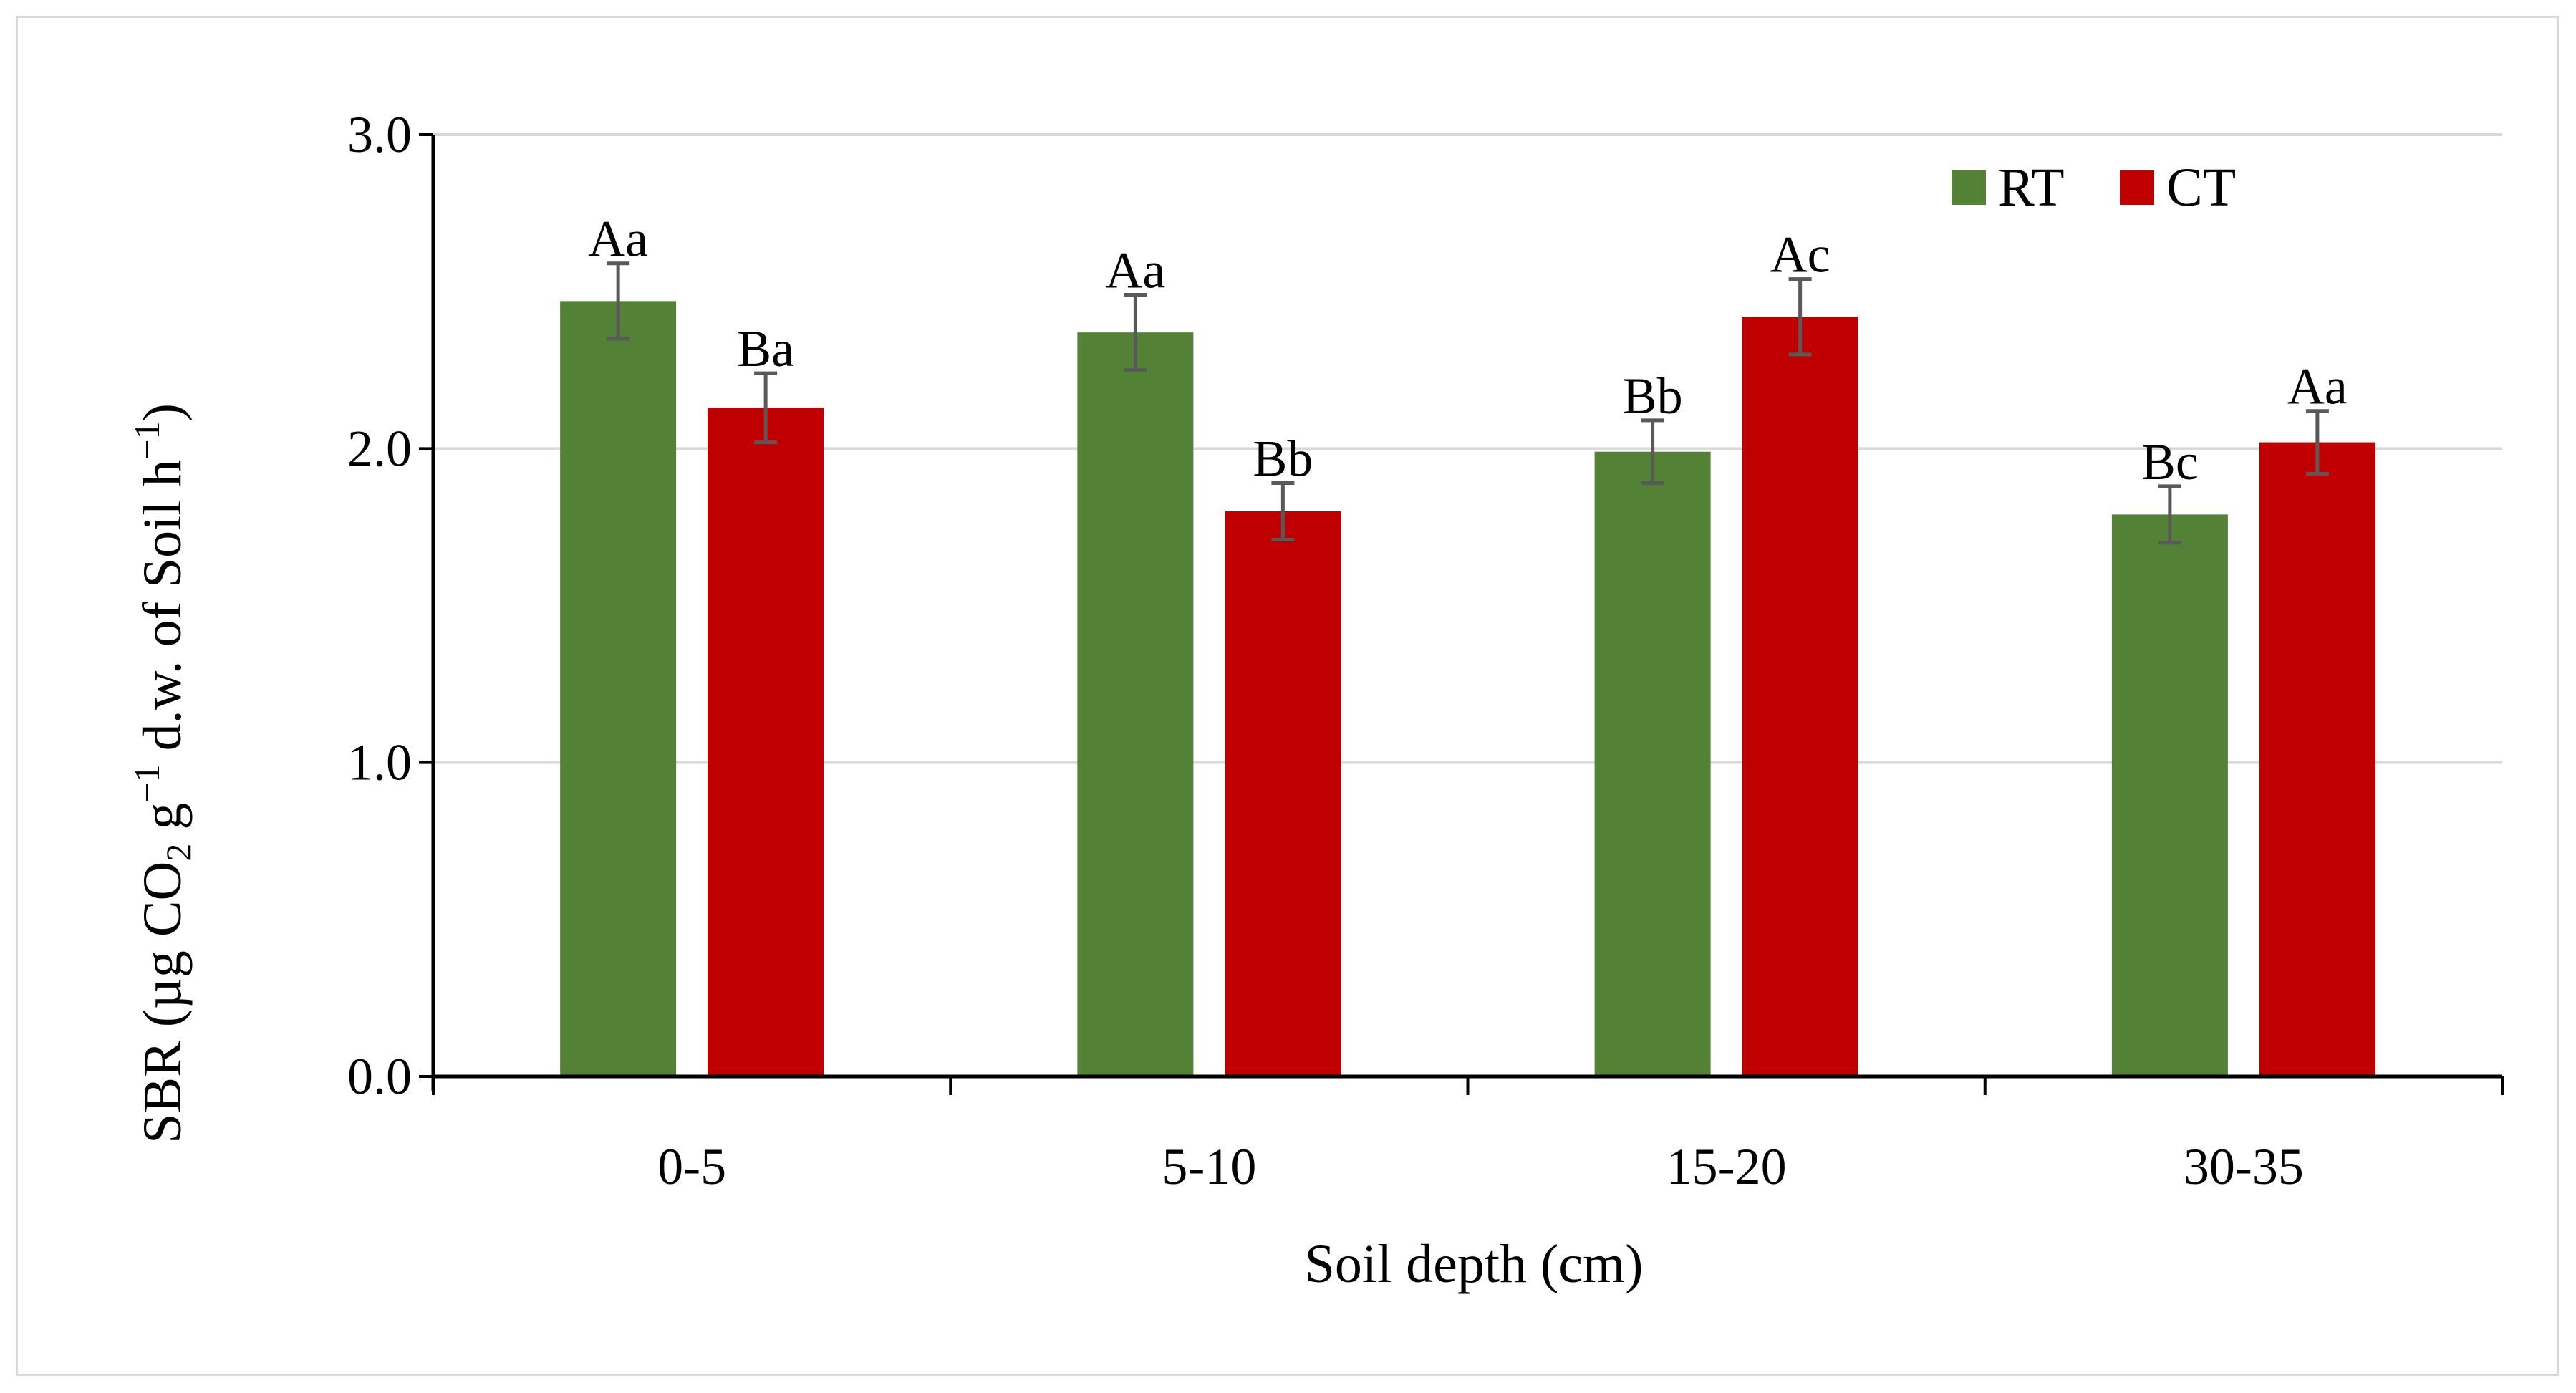  I want to click on bar-label: Ba, so click(765, 348).